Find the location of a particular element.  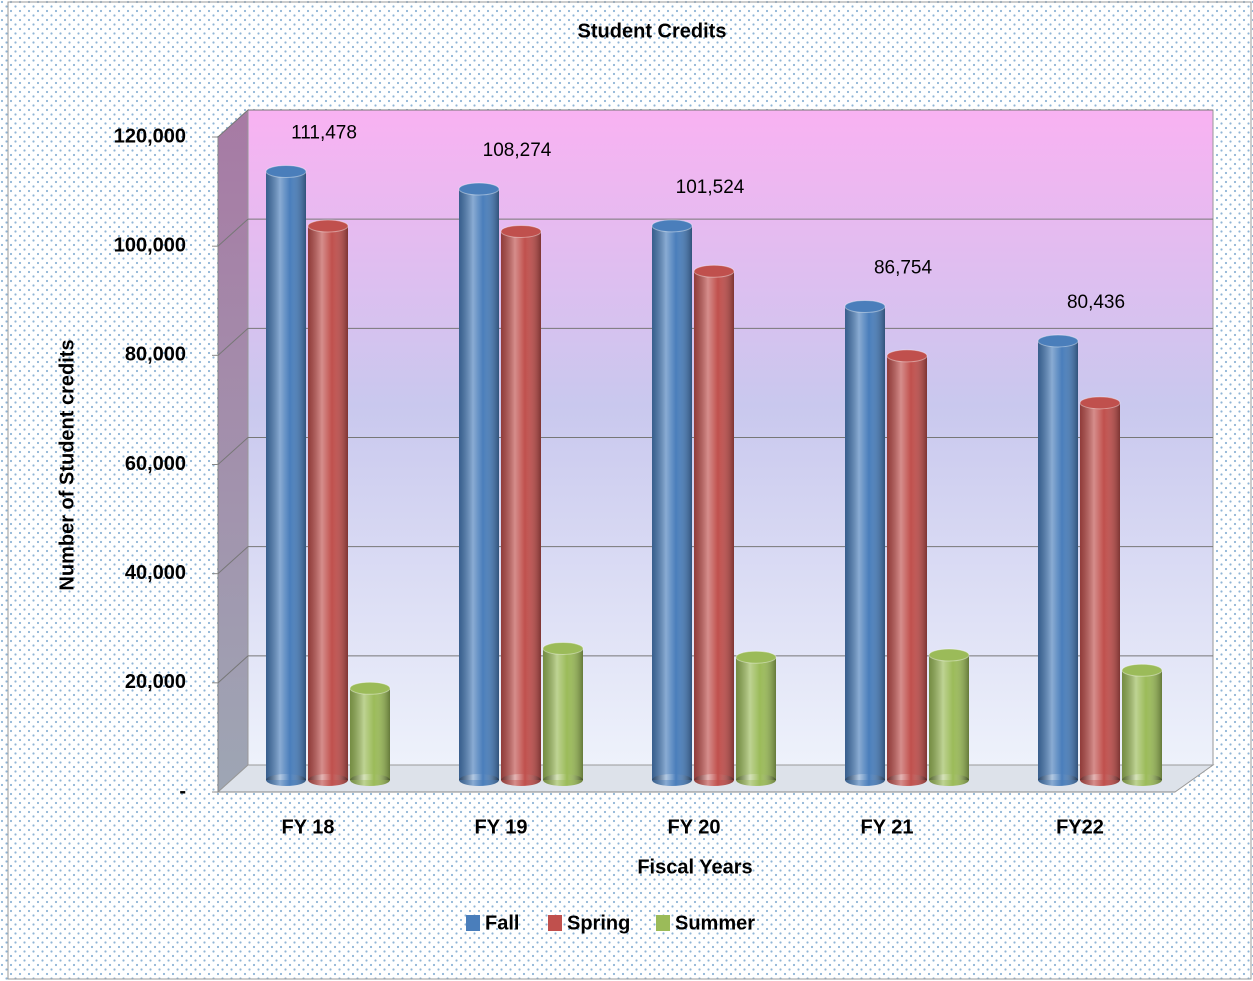

data-label: 80,436 is located at coordinates (1096, 302).